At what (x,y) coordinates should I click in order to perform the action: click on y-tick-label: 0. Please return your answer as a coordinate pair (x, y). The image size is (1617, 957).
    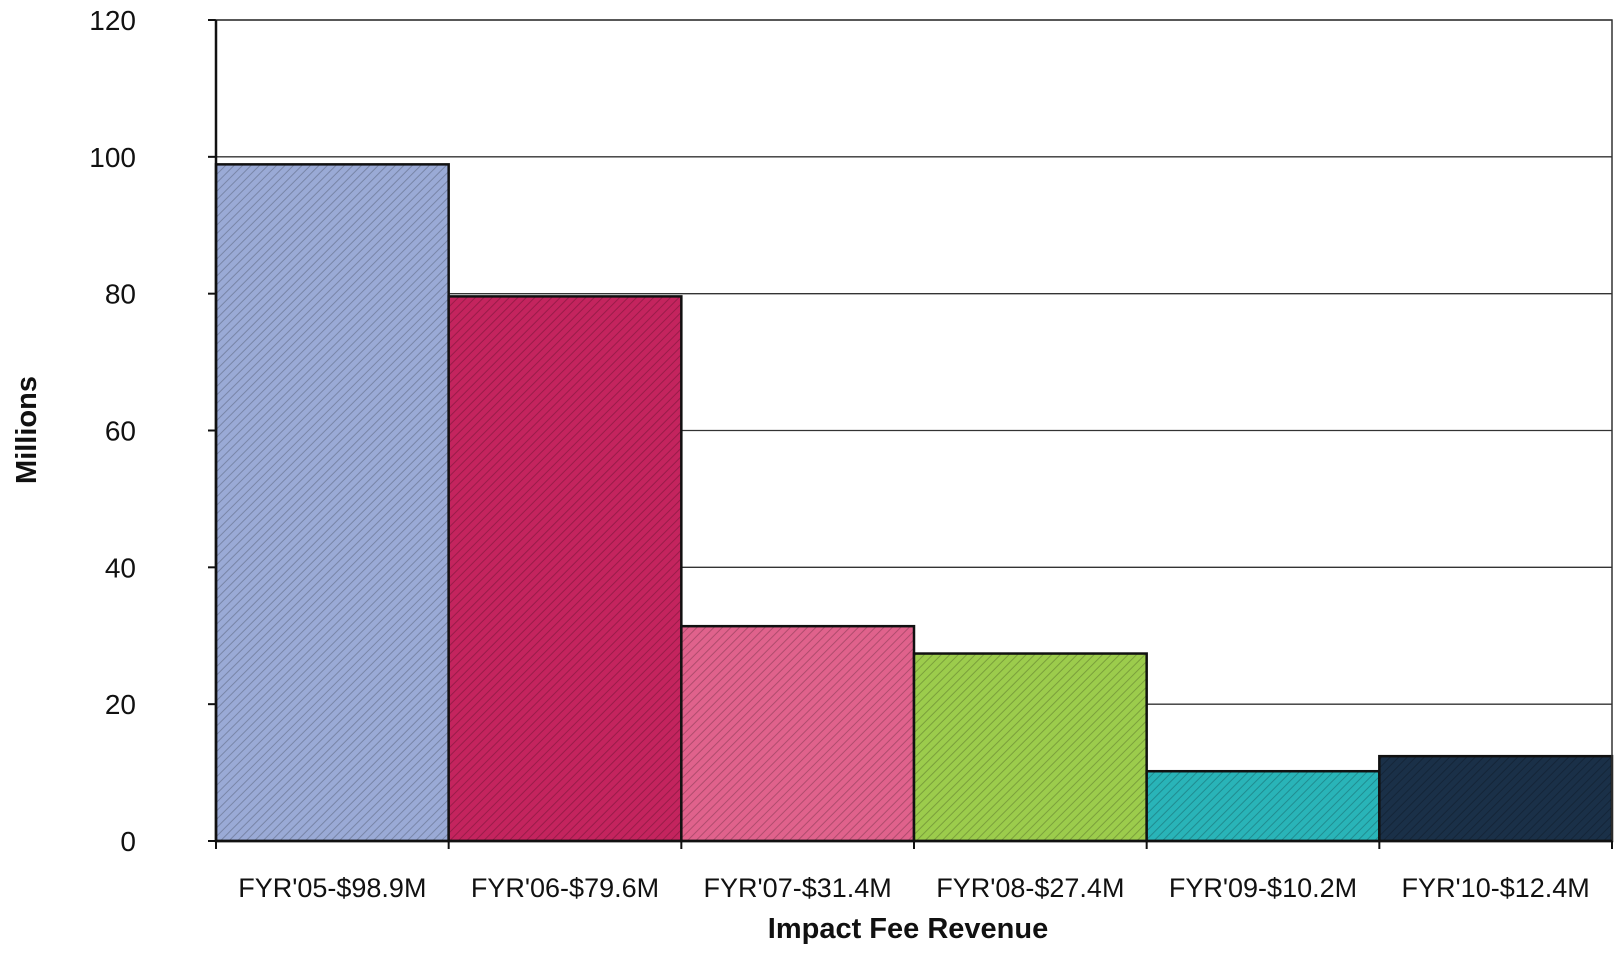
    Looking at the image, I should click on (128, 841).